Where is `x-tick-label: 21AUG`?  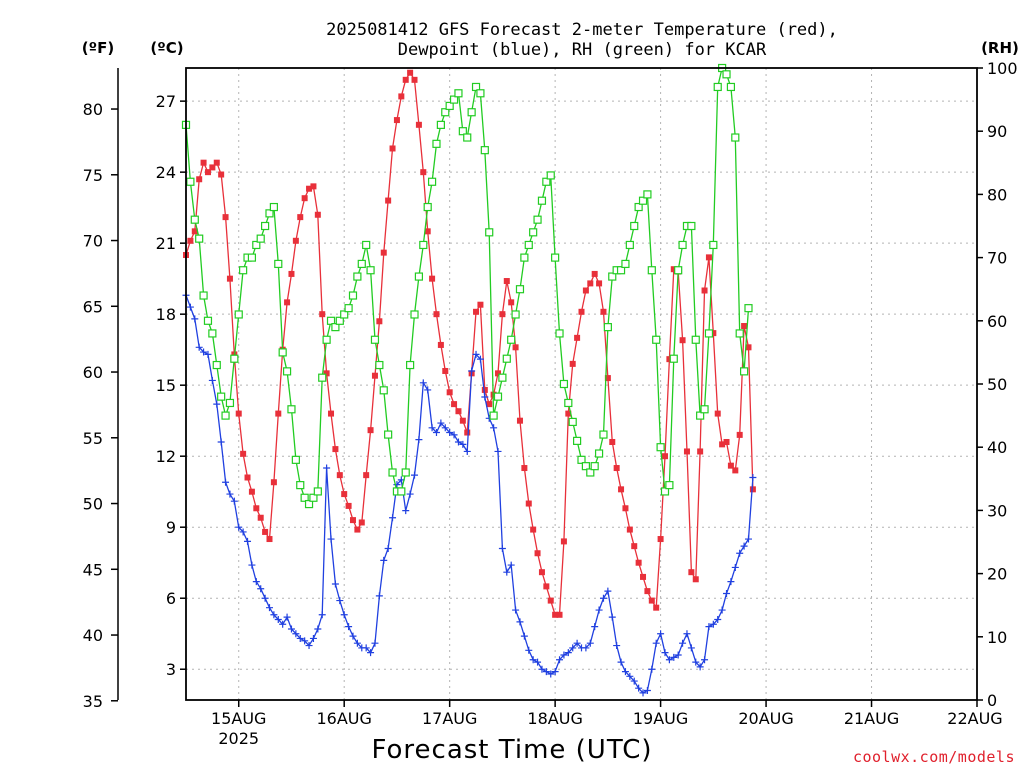 x-tick-label: 21AUG is located at coordinates (871, 718).